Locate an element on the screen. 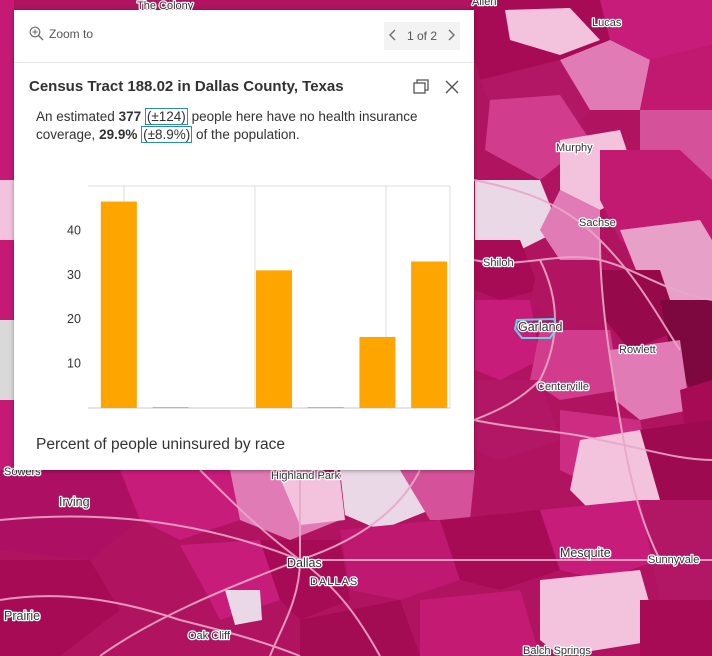 The height and width of the screenshot is (656, 712). y-tick-label-30: 30 is located at coordinates (74, 275).